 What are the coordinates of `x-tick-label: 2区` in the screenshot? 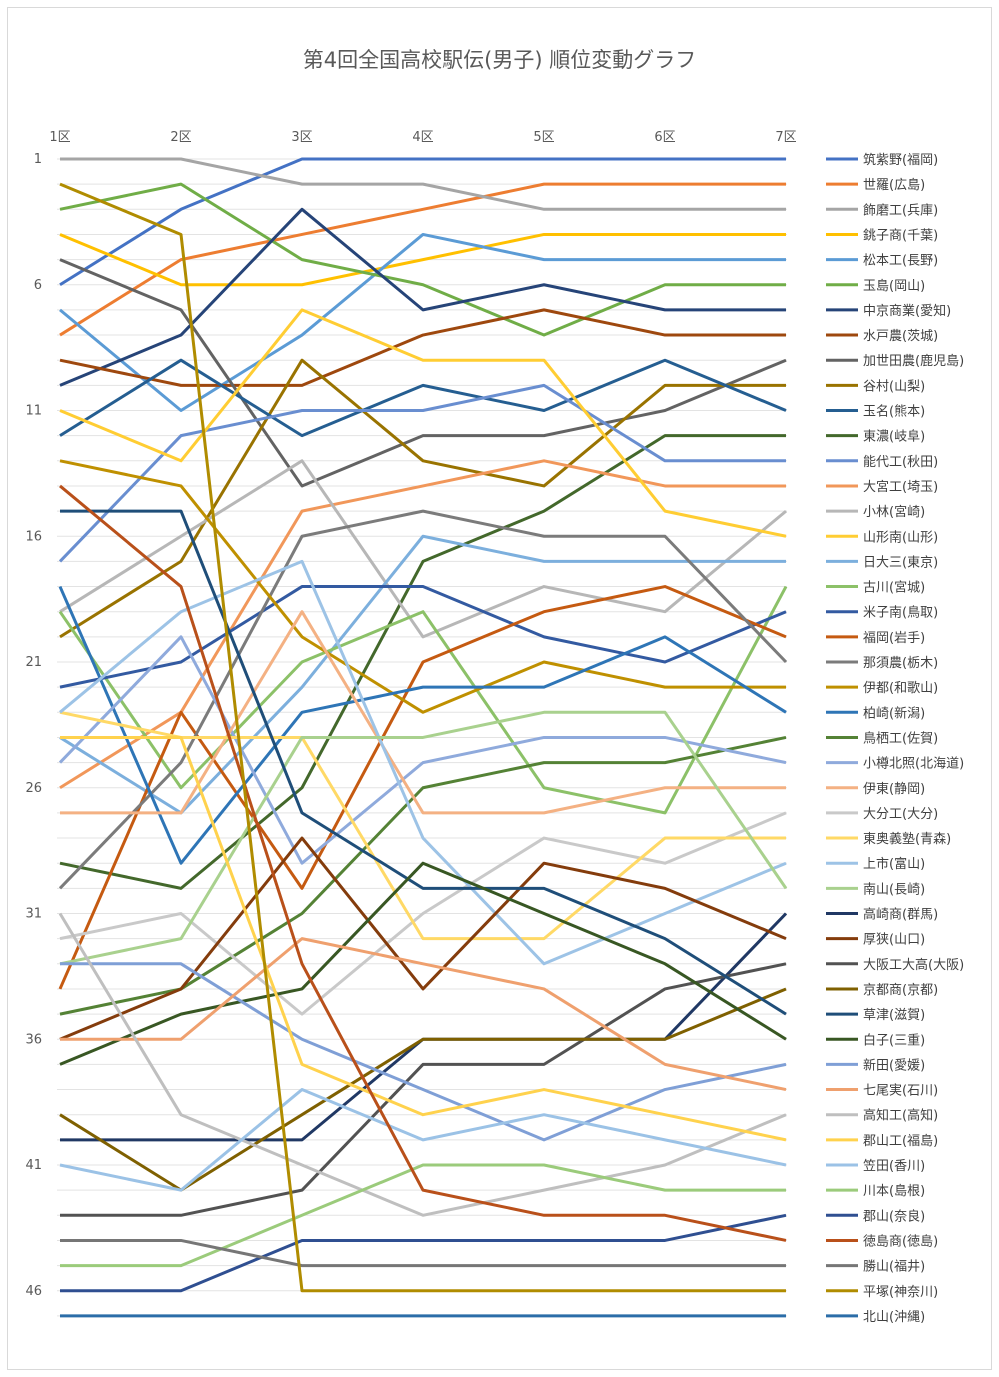 It's located at (180, 137).